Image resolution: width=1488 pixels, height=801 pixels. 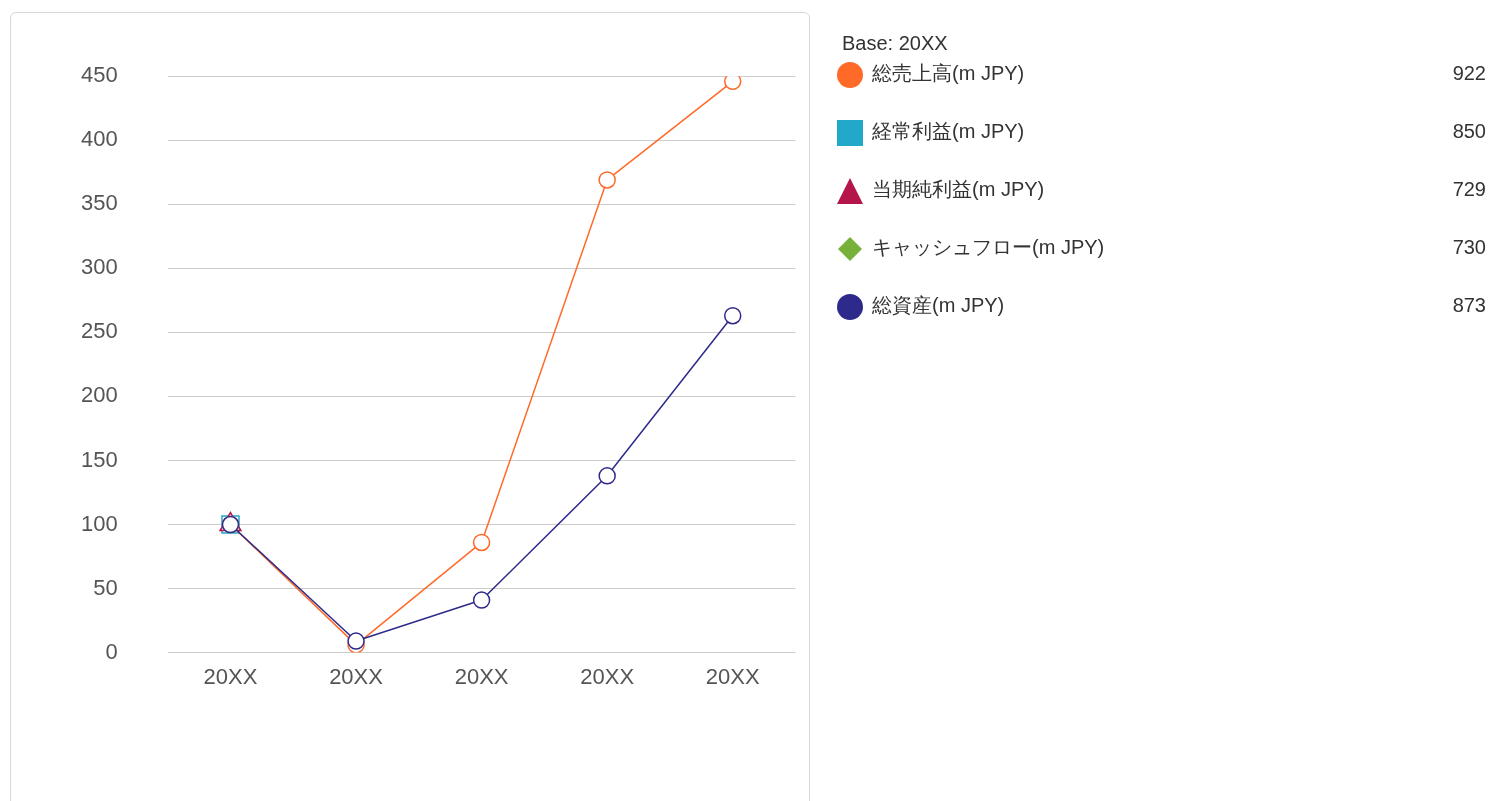 I want to click on text: 729, so click(x=1469, y=189).